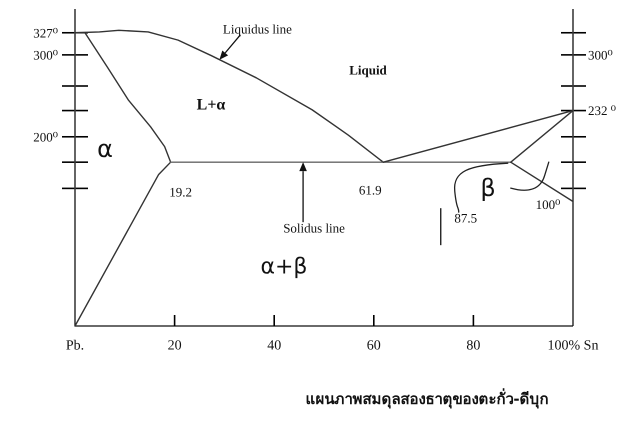  Describe the element at coordinates (105, 149) in the screenshot. I see `annotation: α` at that location.